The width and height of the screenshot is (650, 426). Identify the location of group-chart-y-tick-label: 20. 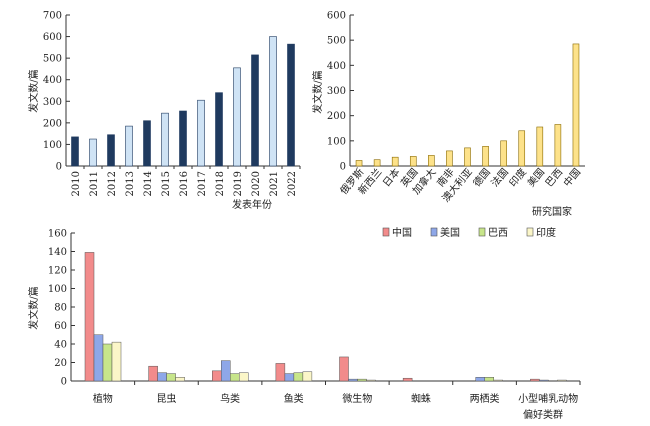
(60, 363).